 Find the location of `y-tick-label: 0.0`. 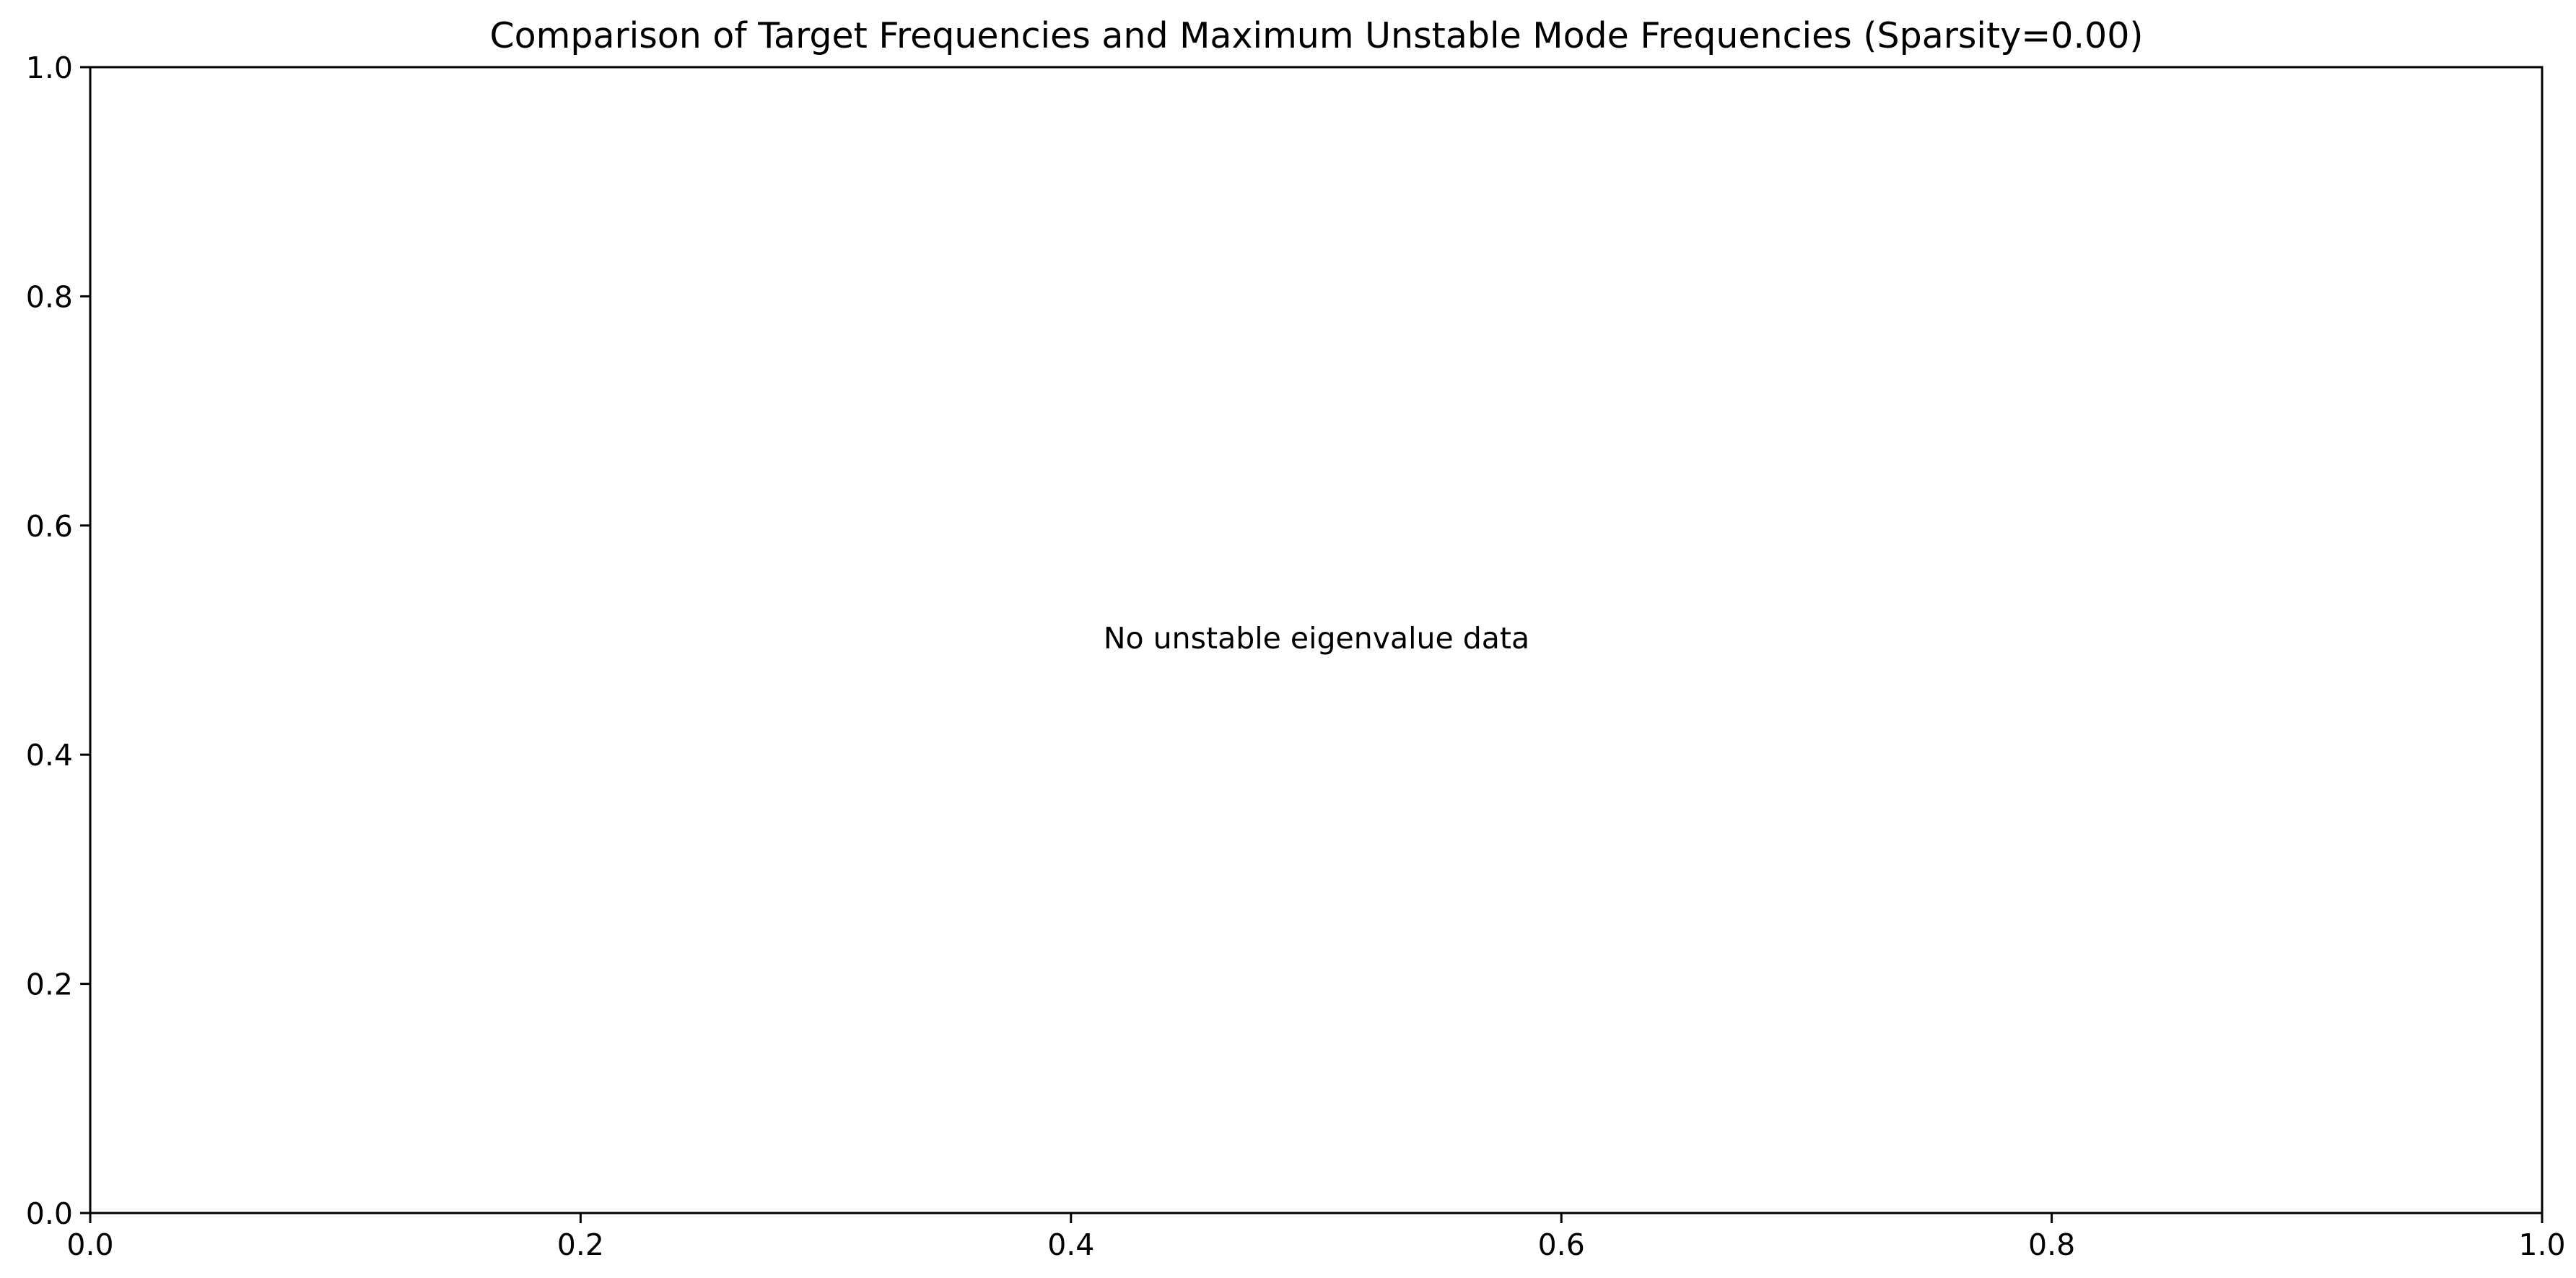

y-tick-label: 0.0 is located at coordinates (49, 1214).